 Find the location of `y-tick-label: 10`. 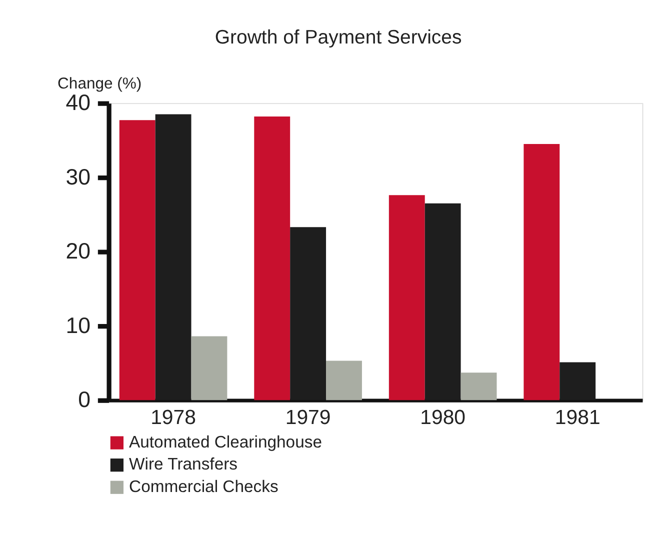

y-tick-label: 10 is located at coordinates (78, 325).